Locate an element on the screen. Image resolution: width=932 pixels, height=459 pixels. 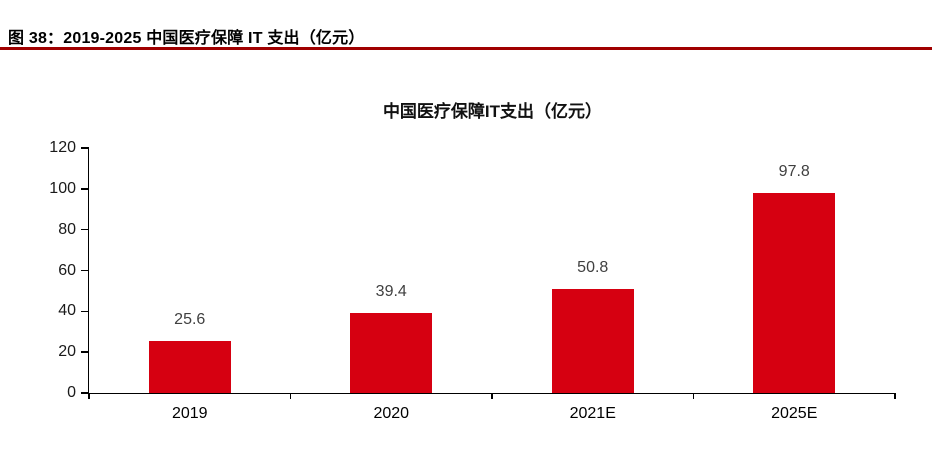
y-axis-tick-label: 20 is located at coordinates (67, 352).